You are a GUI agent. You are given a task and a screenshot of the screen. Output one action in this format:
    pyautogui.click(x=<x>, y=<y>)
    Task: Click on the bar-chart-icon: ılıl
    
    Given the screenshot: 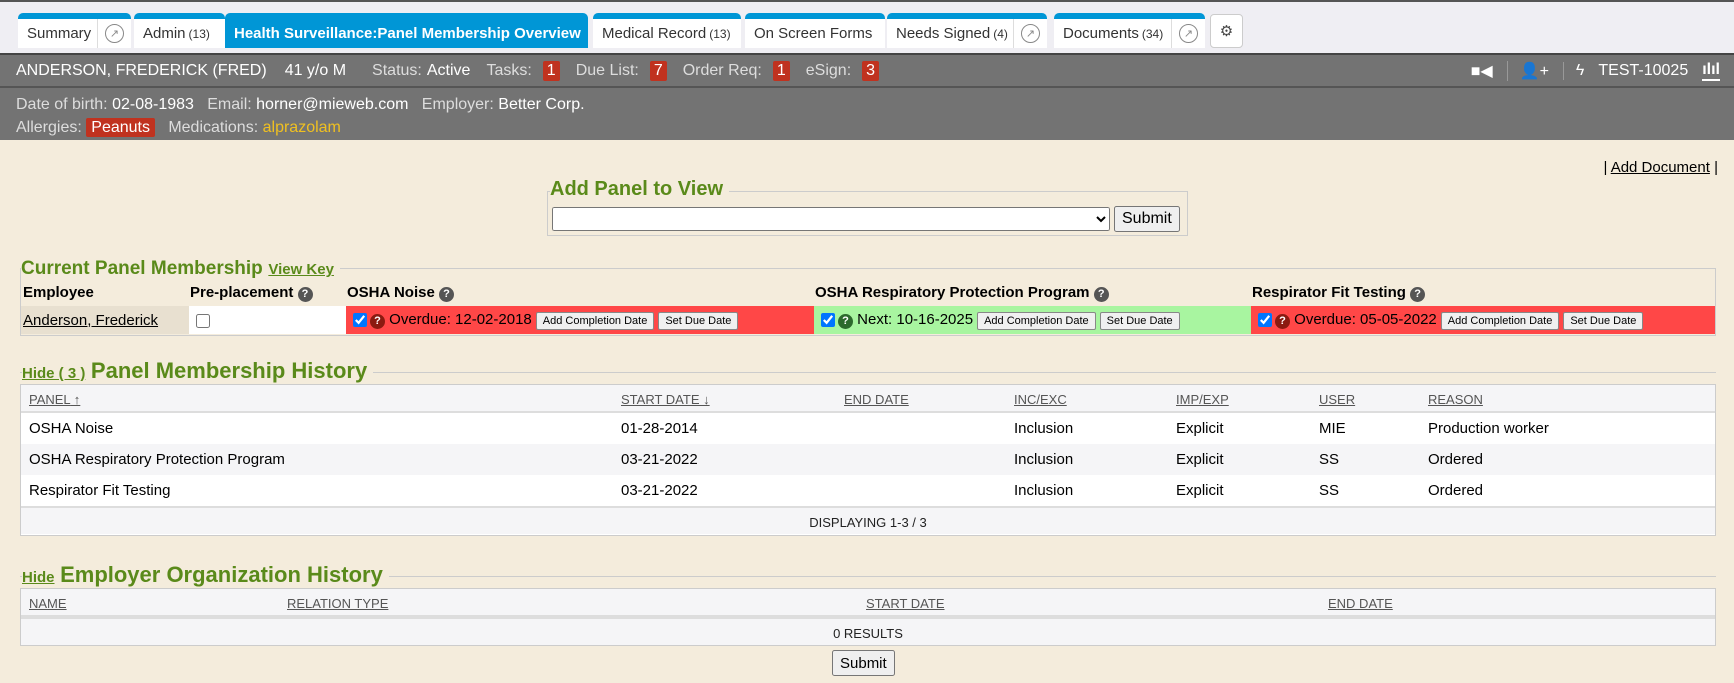 What is the action you would take?
    pyautogui.click(x=1711, y=71)
    